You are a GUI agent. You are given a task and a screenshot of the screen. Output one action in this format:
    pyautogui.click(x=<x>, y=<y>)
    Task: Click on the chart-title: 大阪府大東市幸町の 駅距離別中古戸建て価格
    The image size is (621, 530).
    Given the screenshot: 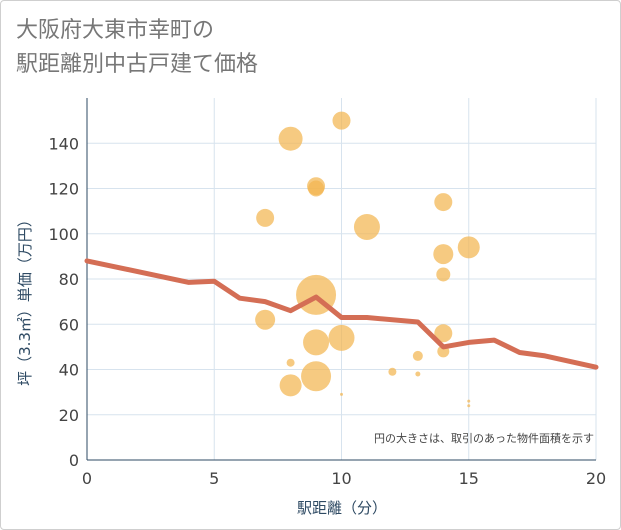 What is the action you would take?
    pyautogui.click(x=236, y=48)
    